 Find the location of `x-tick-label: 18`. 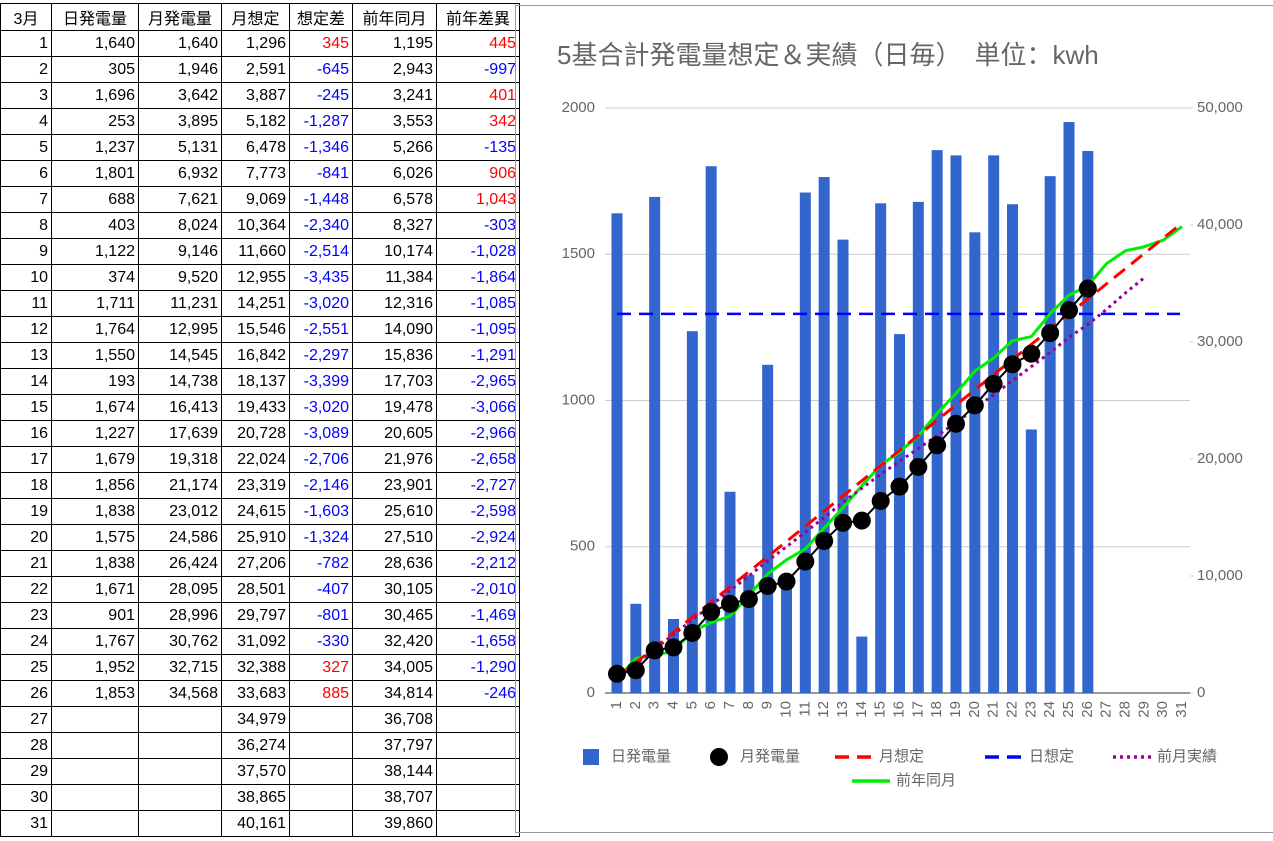

x-tick-label: 18 is located at coordinates (936, 709).